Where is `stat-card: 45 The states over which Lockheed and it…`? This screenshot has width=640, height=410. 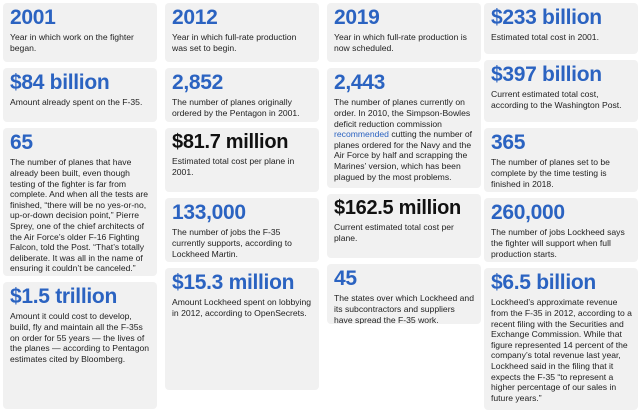
stat-card: 45 The states over which Lockheed and it… is located at coordinates (404, 294).